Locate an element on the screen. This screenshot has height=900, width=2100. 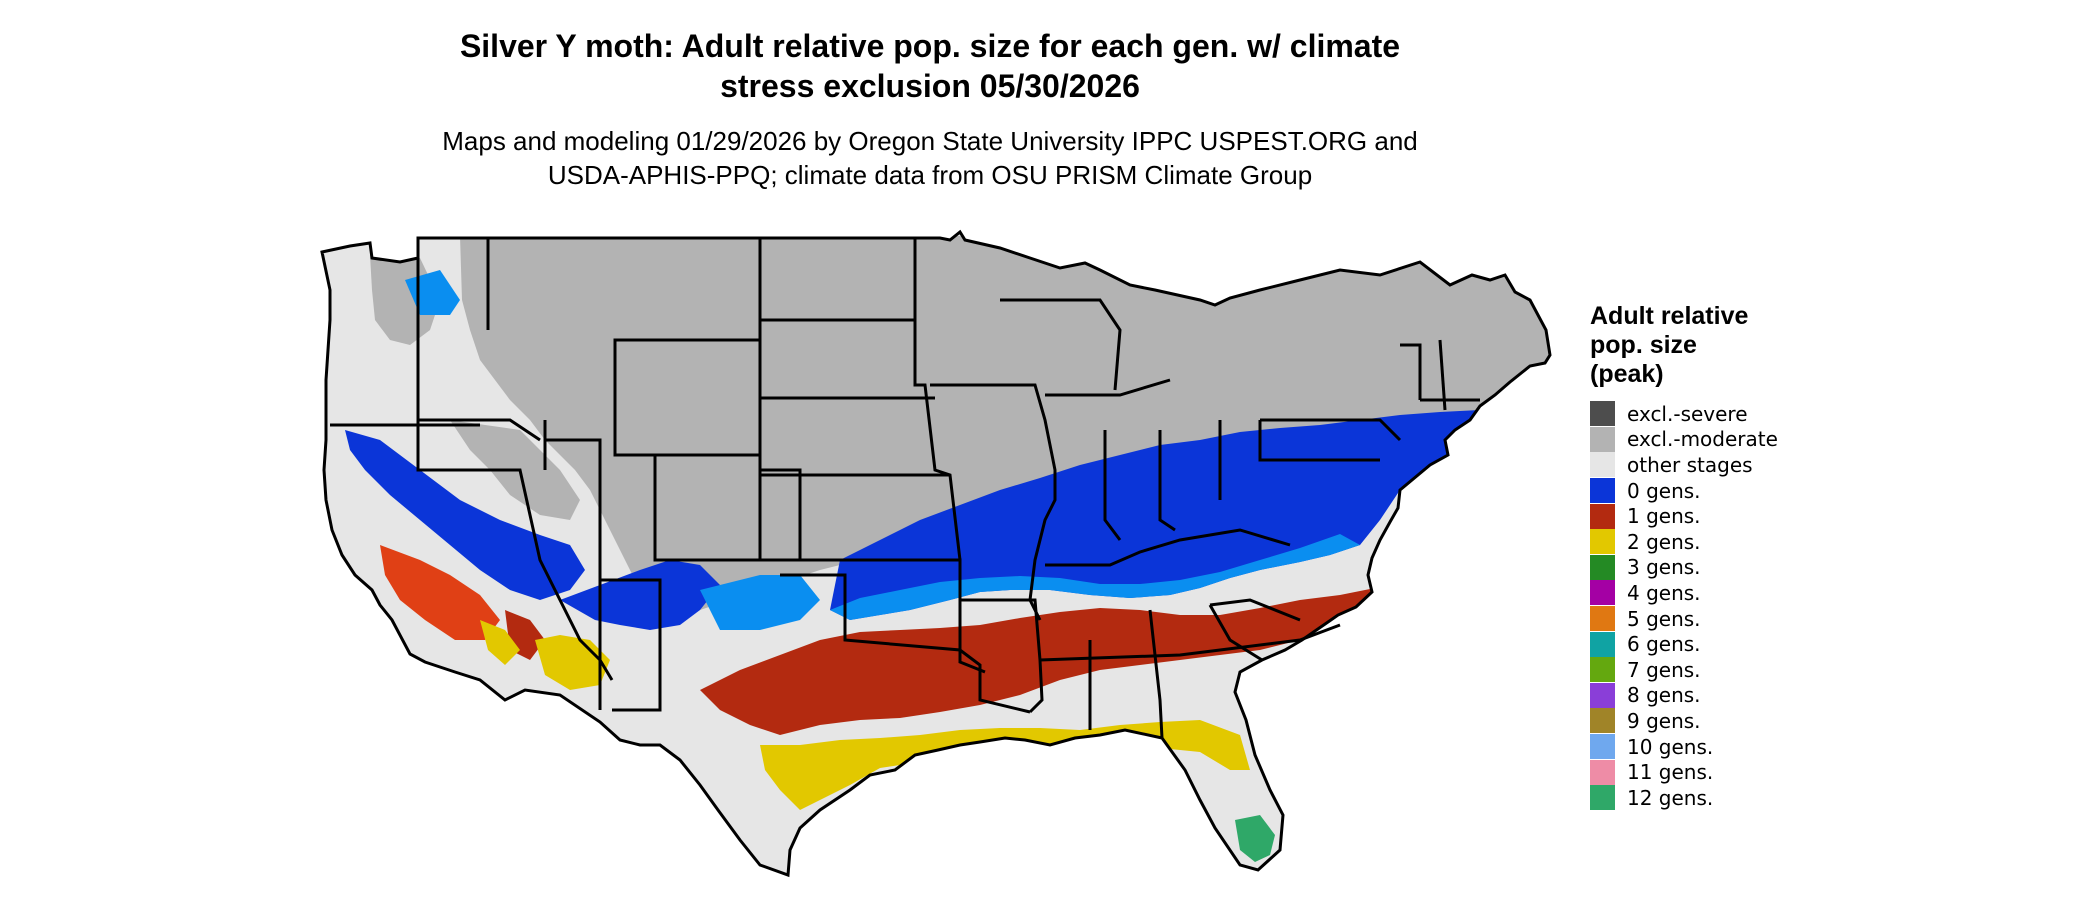
legend-item: 11 gens. is located at coordinates (1740, 772).